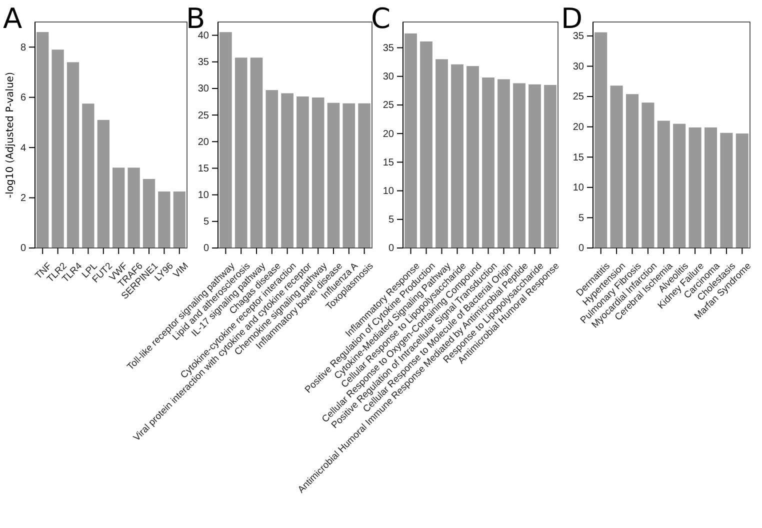 This screenshot has width=762, height=528. I want to click on y-tick-label: 2, so click(23, 198).